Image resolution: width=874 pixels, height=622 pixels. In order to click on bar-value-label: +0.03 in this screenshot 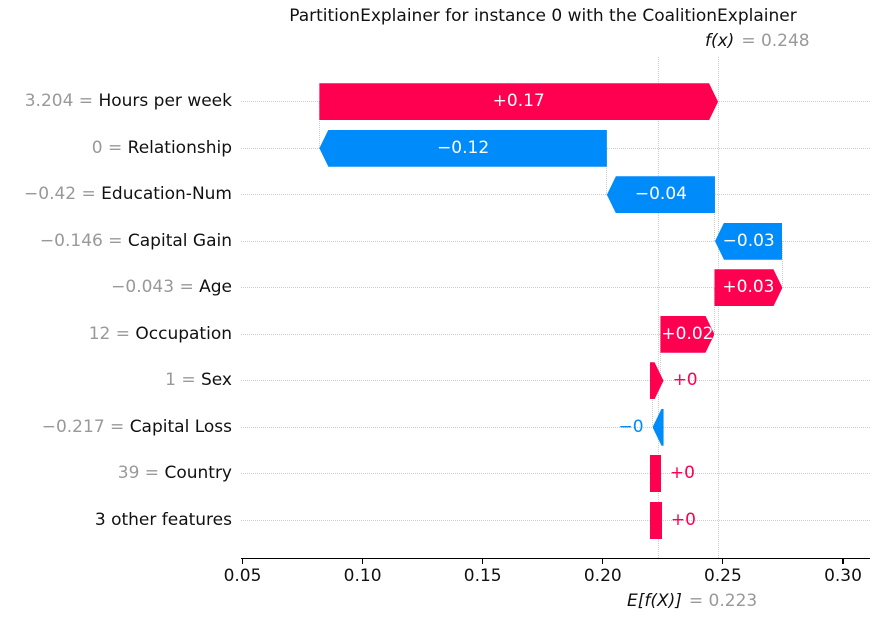, I will do `click(748, 287)`.